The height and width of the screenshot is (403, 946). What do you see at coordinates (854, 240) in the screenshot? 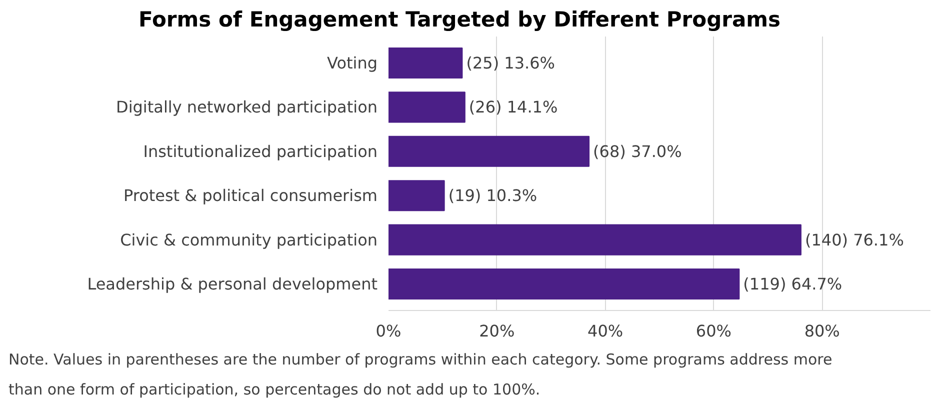
I see `data-label: (140) 76.1%` at bounding box center [854, 240].